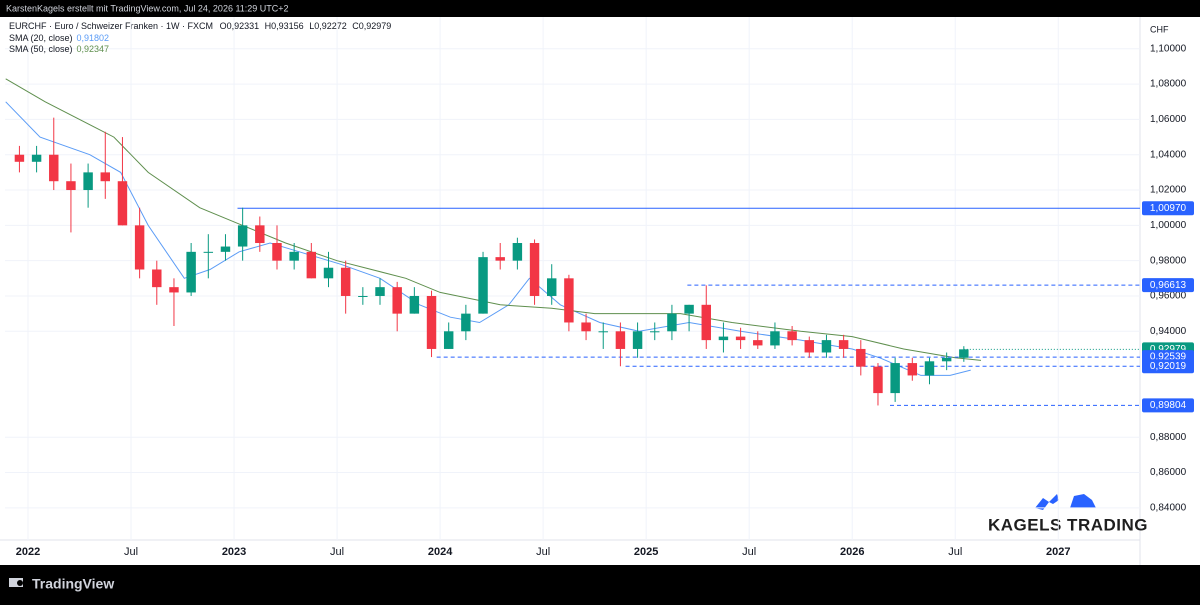  I want to click on ohlc-label: O0,92331, so click(240, 26).